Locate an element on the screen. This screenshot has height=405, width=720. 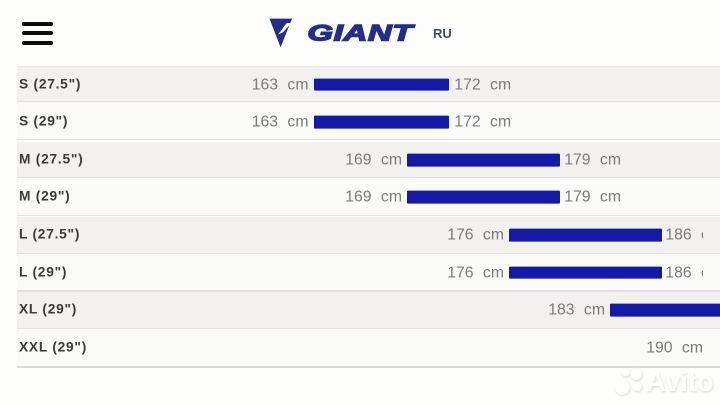
svg-text: RU is located at coordinates (442, 33).